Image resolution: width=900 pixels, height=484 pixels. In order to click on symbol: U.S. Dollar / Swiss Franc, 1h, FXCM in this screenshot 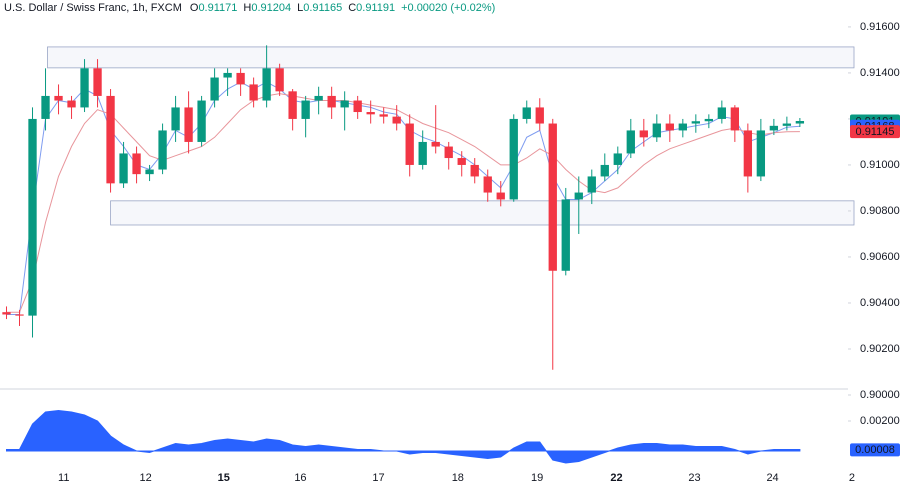, I will do `click(93, 8)`.